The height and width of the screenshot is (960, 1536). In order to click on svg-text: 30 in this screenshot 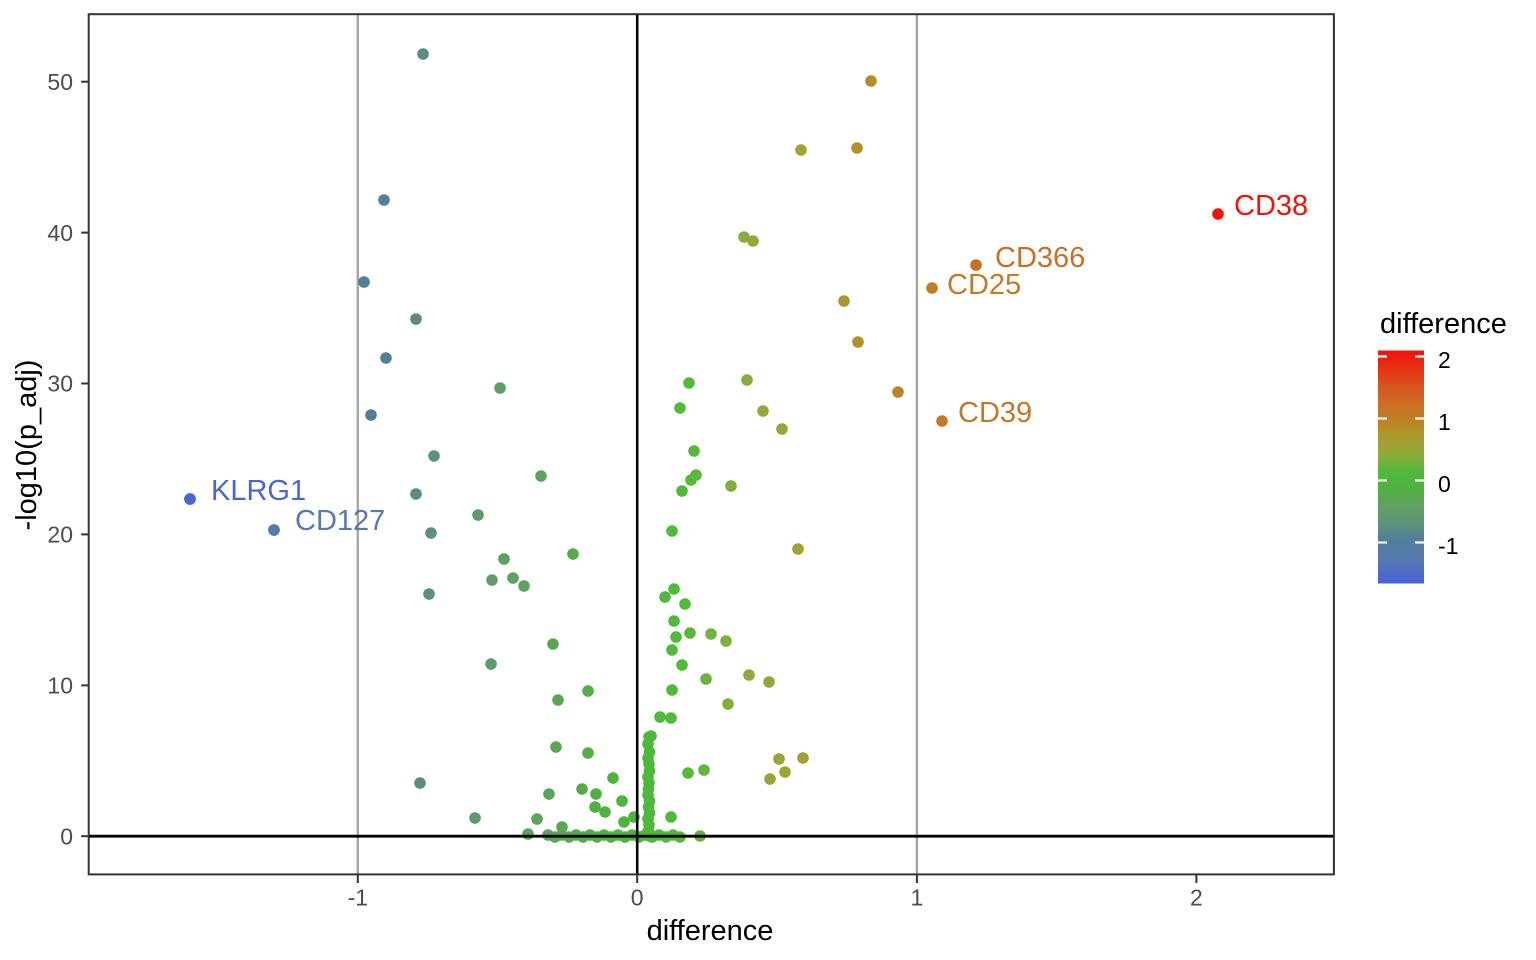, I will do `click(60, 384)`.